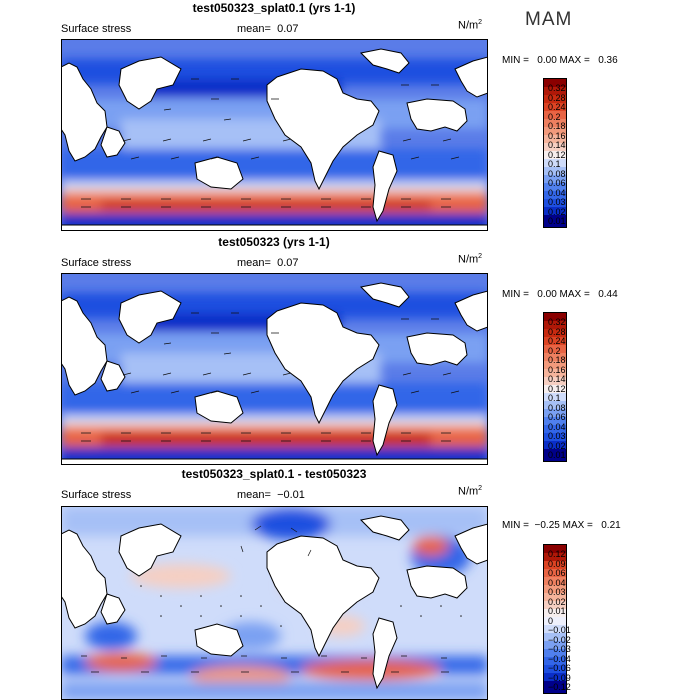 The width and height of the screenshot is (700, 700). Describe the element at coordinates (480, 488) in the screenshot. I see `panel-3-units-exp: 2` at that location.